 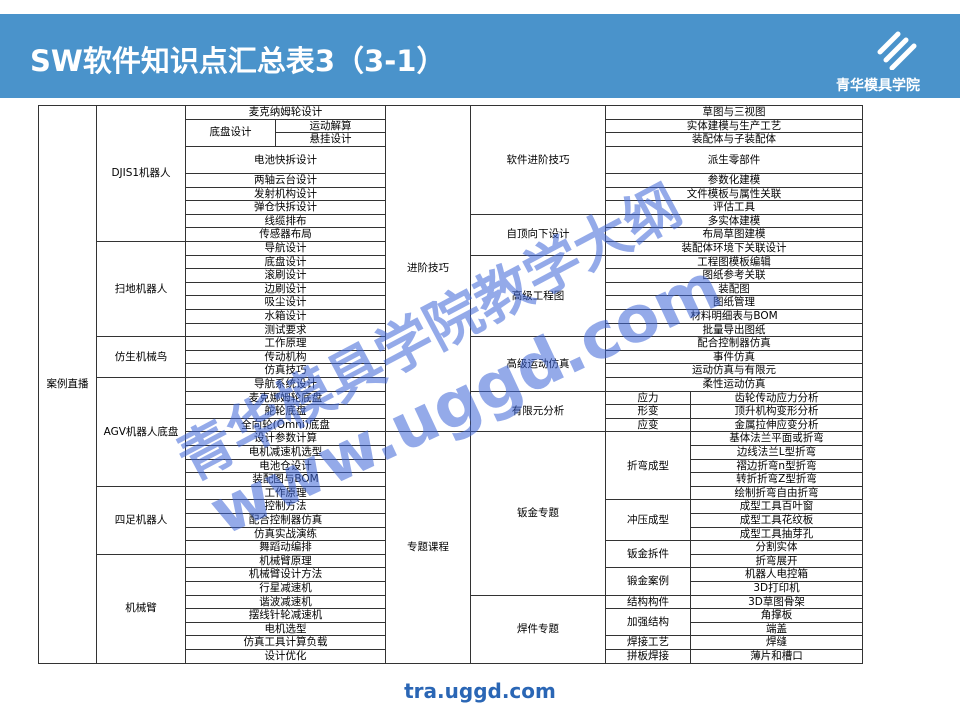 What do you see at coordinates (285, 561) in the screenshot?
I see `table-cell: 机械臂原理` at bounding box center [285, 561].